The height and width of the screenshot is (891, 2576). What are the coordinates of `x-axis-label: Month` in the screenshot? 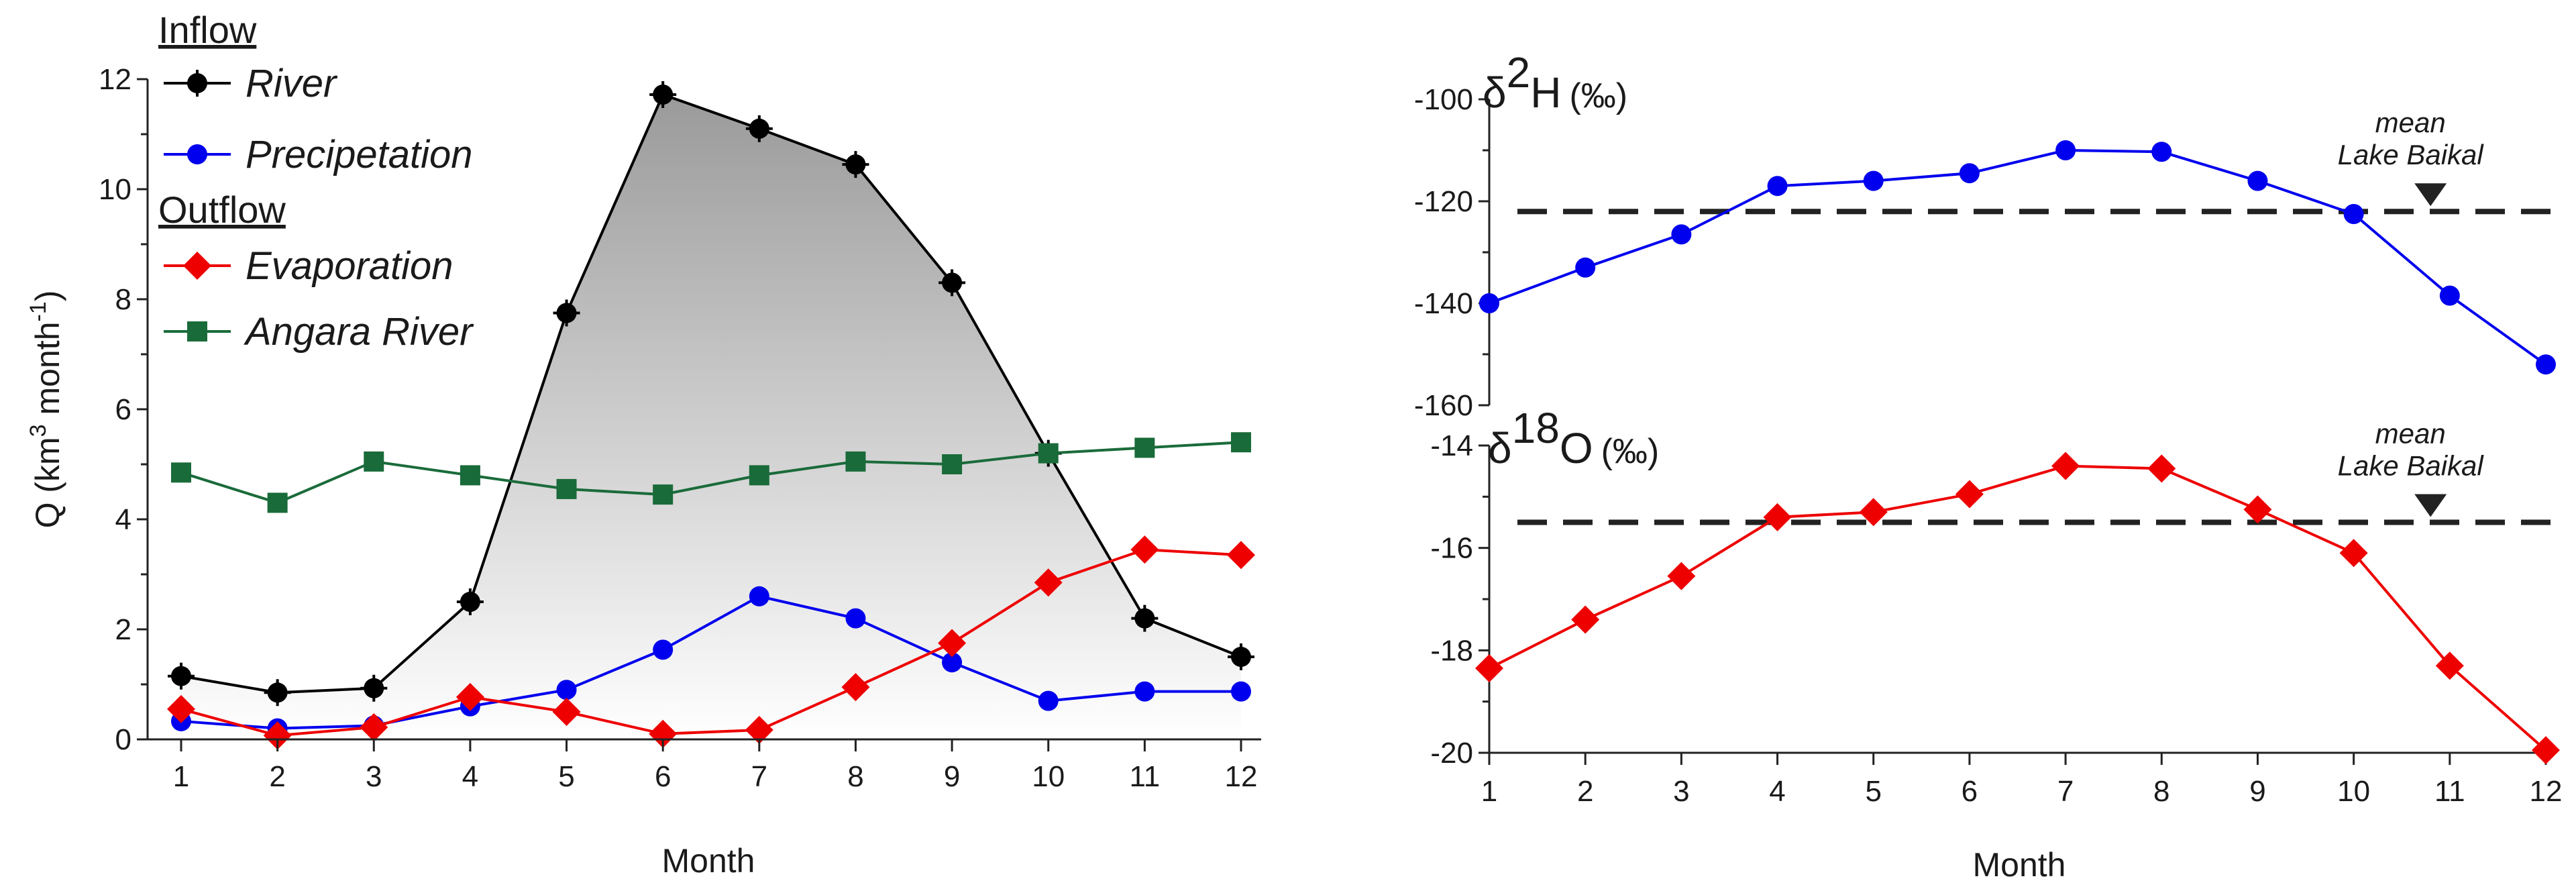 It's located at (708, 861).